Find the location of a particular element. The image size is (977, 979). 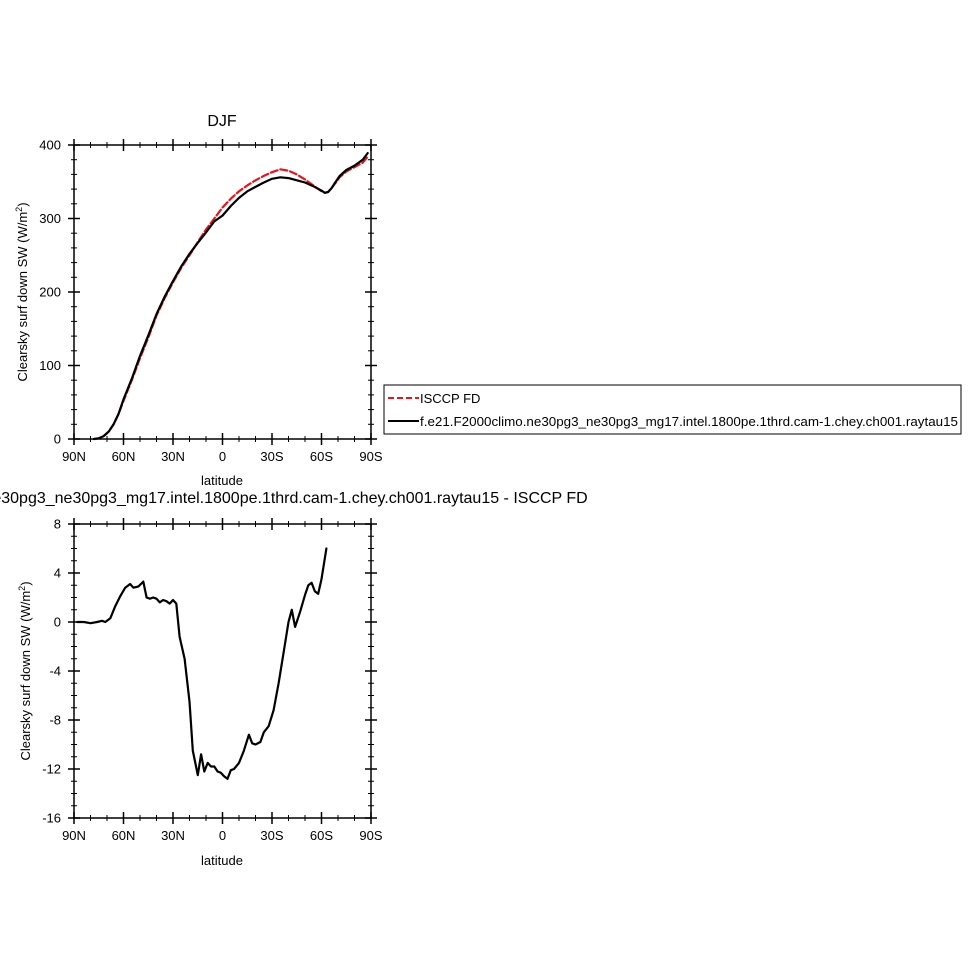

bottom-y-tick-label: -16 is located at coordinates (51, 818).